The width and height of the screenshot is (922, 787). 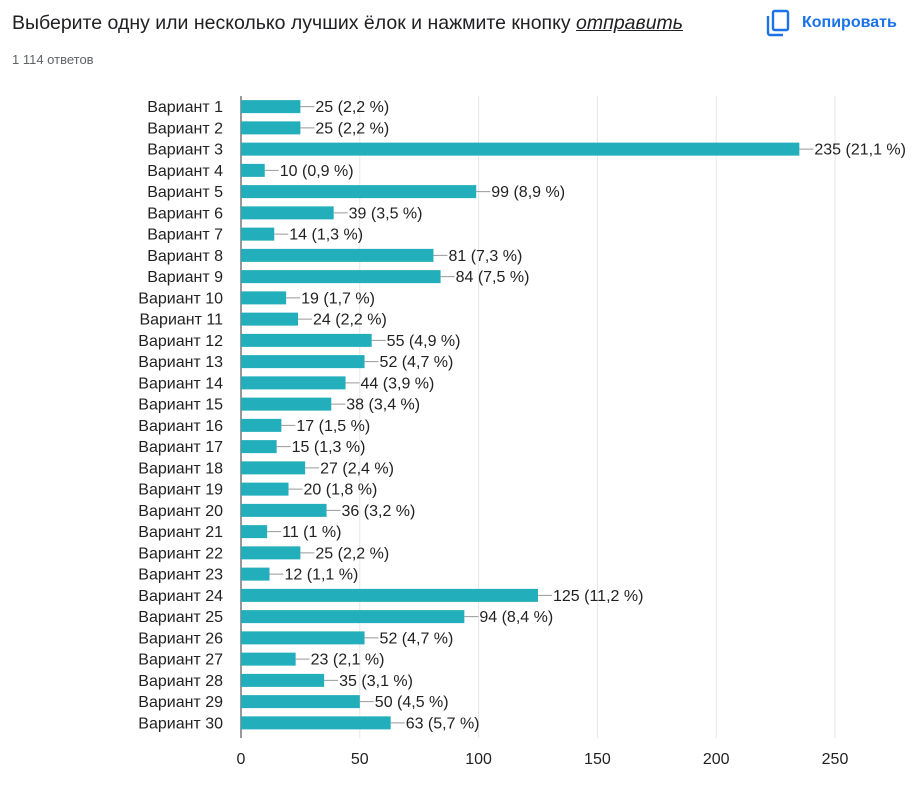 What do you see at coordinates (180, 490) in the screenshot?
I see `category-label: Вариант 19` at bounding box center [180, 490].